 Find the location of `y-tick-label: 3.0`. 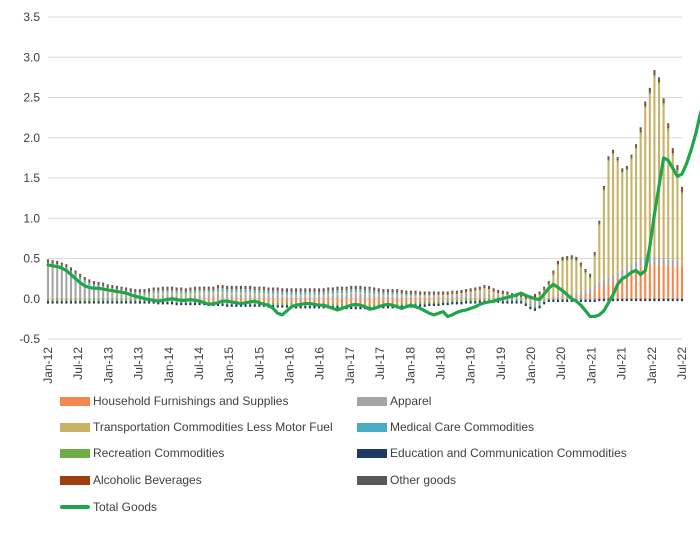

y-tick-label: 3.0 is located at coordinates (31, 57).